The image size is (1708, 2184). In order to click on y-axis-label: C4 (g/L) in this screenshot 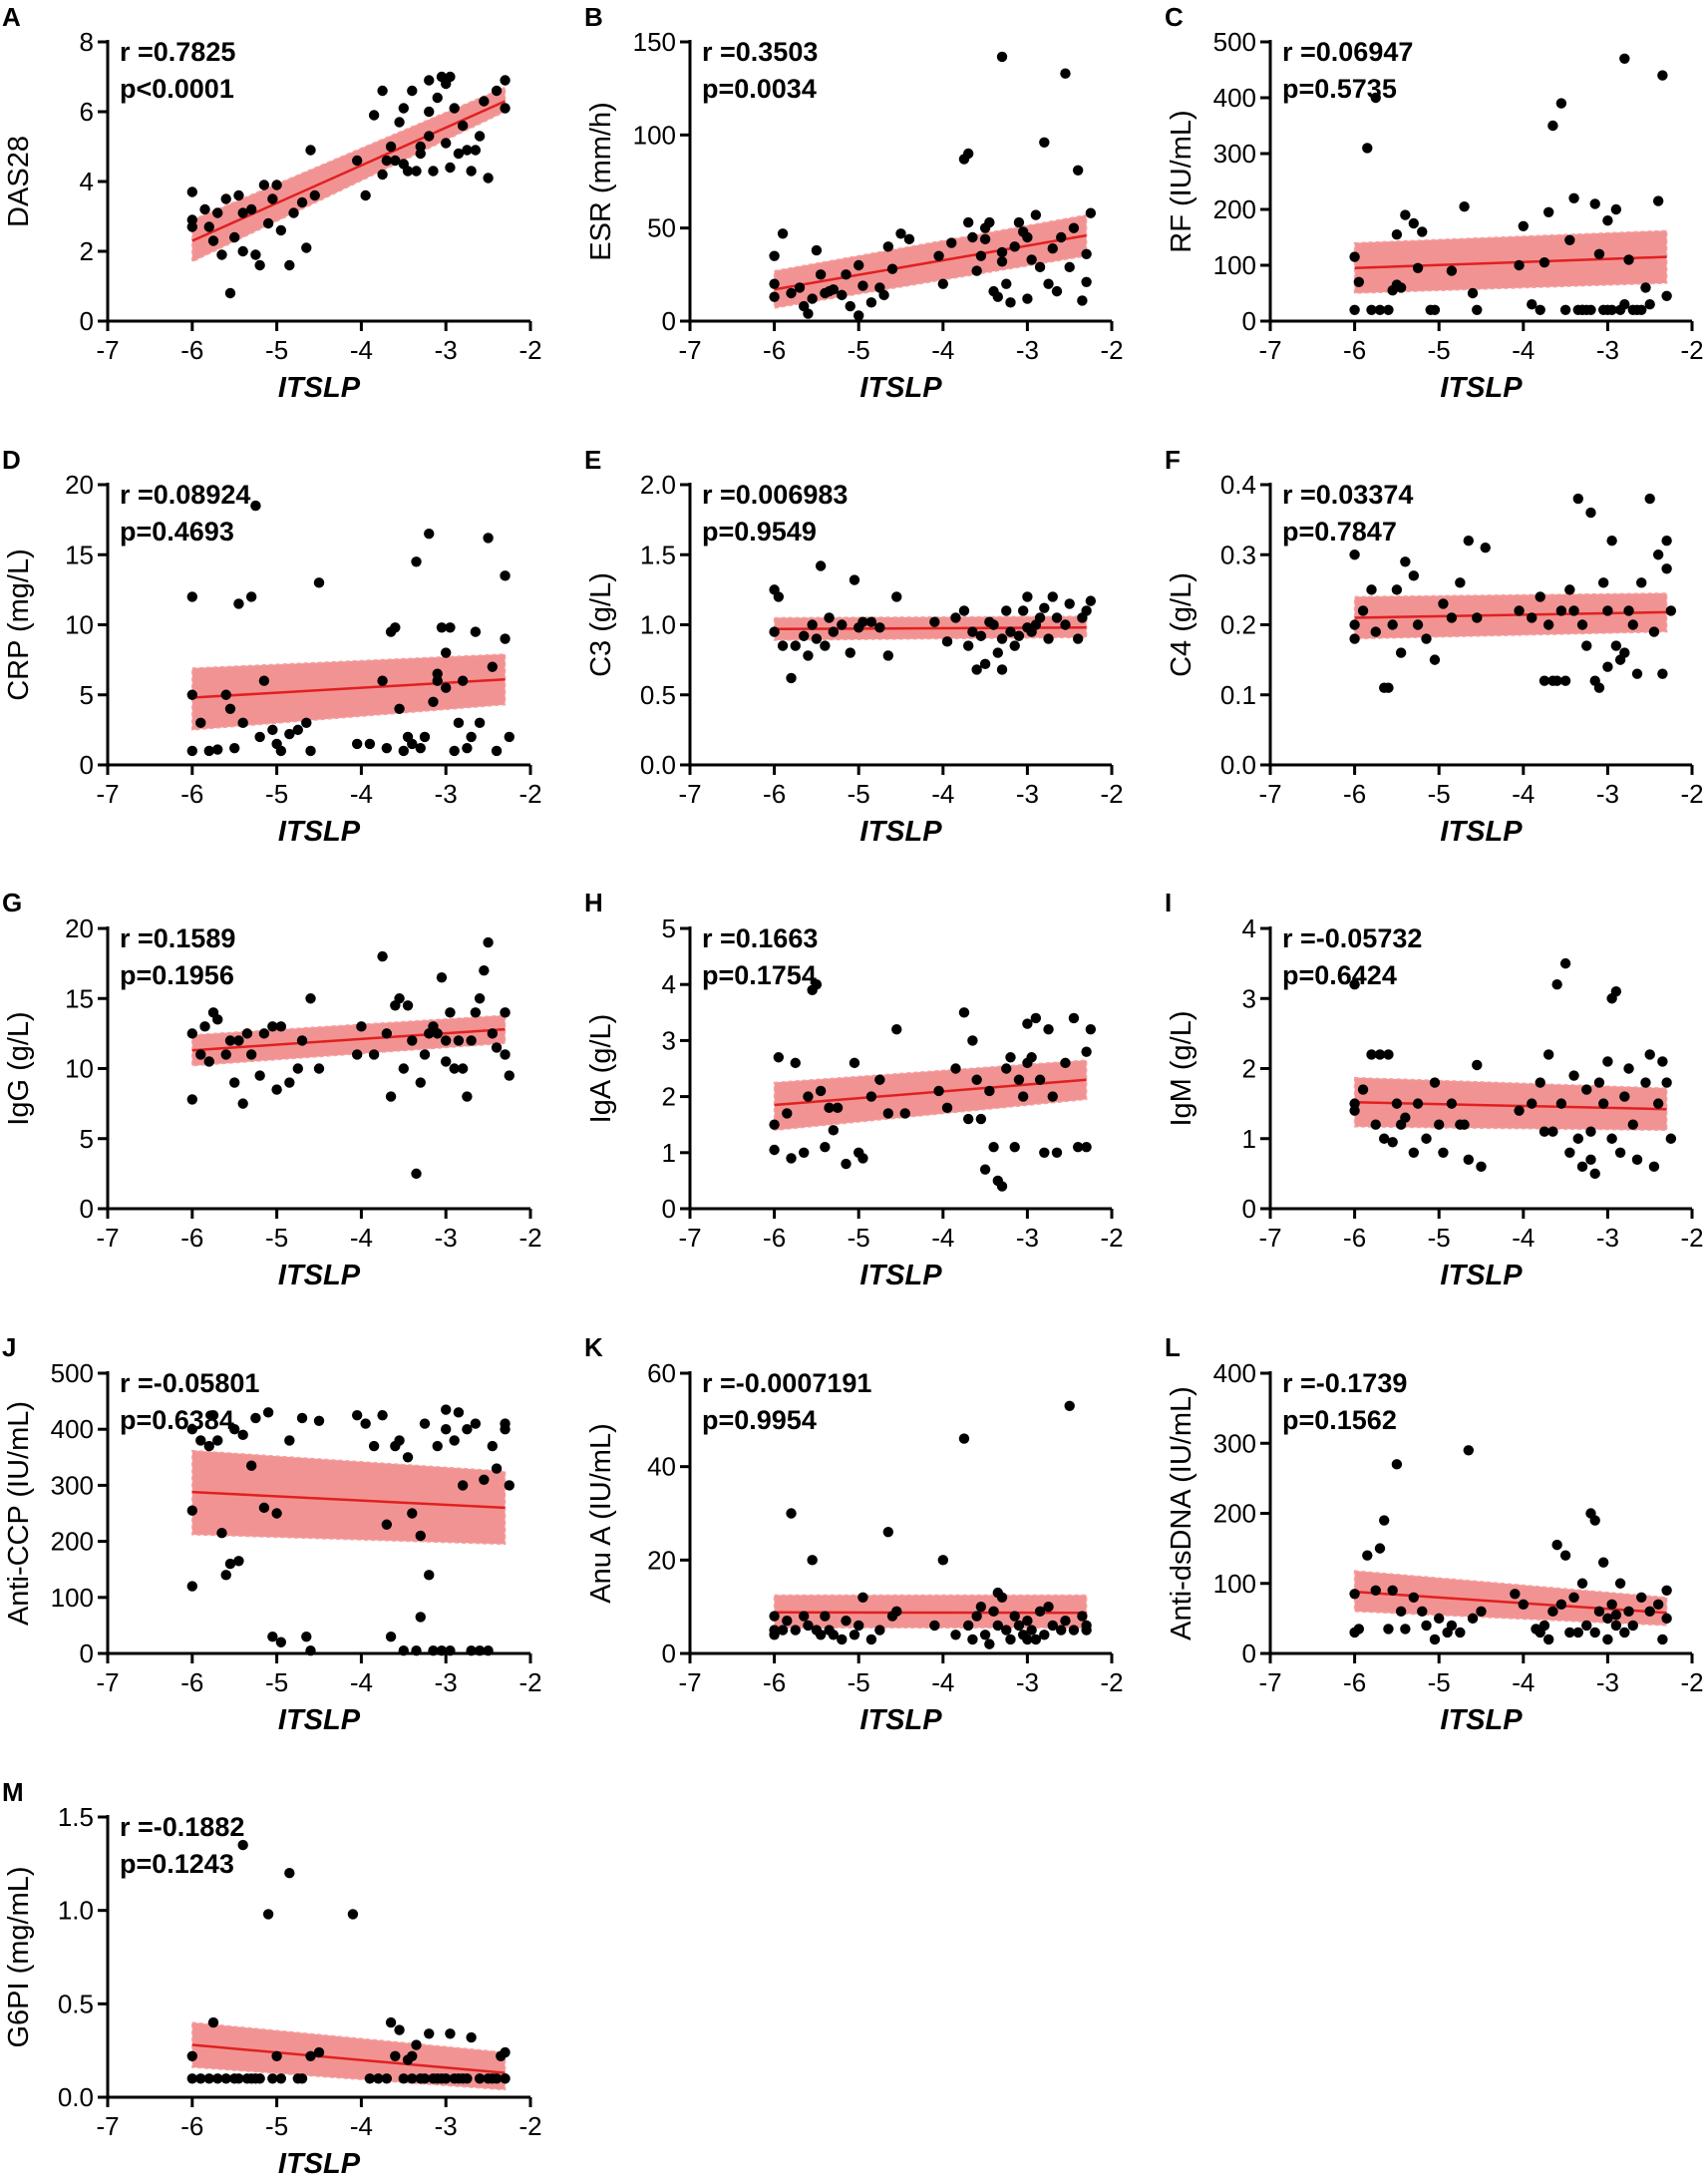, I will do `click(1182, 624)`.